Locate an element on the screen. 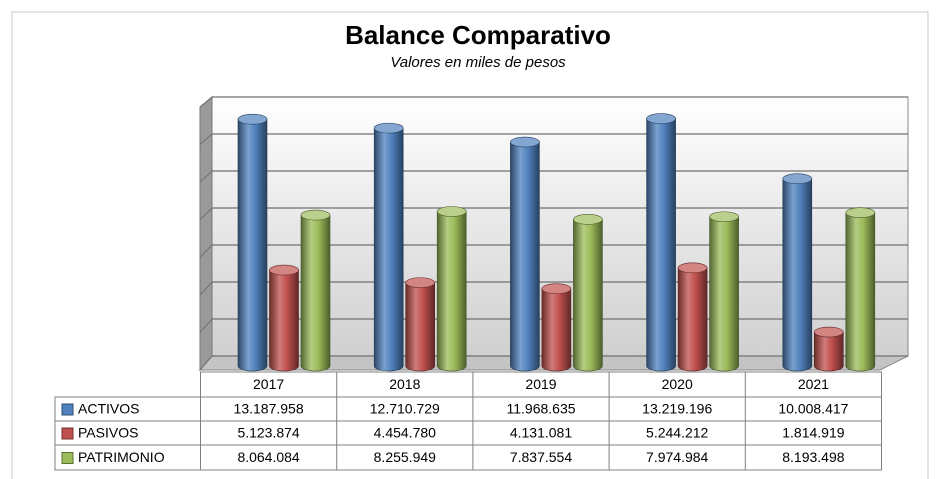  table-value: 4.131.081 is located at coordinates (541, 433).